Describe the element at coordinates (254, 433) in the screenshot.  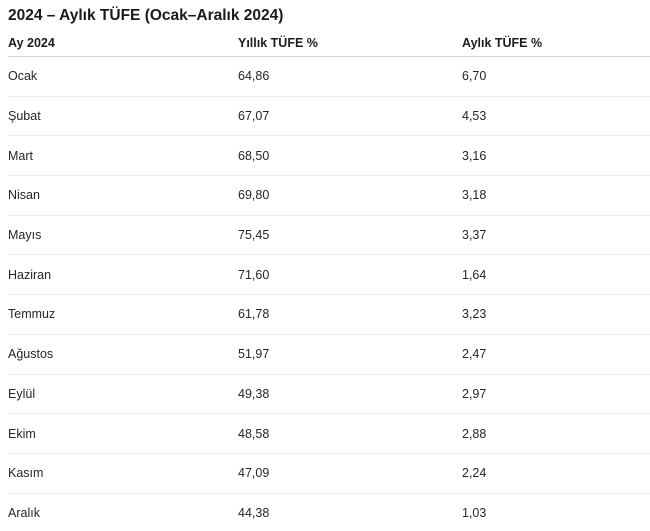
I see `cell-annual: 48,58` at that location.